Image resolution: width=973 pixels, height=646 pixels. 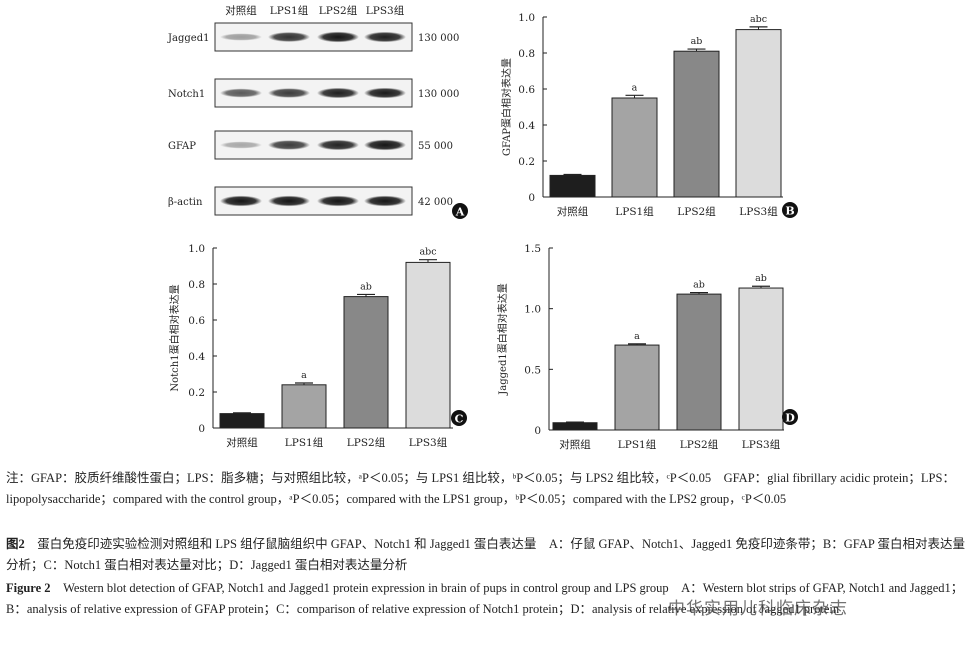 What do you see at coordinates (506, 107) in the screenshot?
I see `y-axis-title: GFAP蛋白相对表达量` at bounding box center [506, 107].